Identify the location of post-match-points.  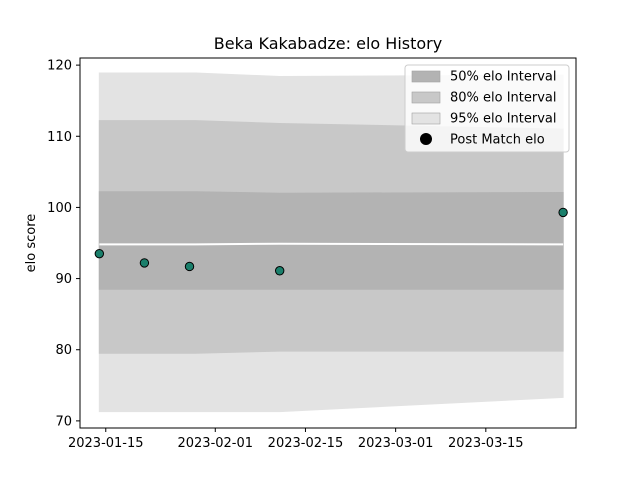
(331, 241).